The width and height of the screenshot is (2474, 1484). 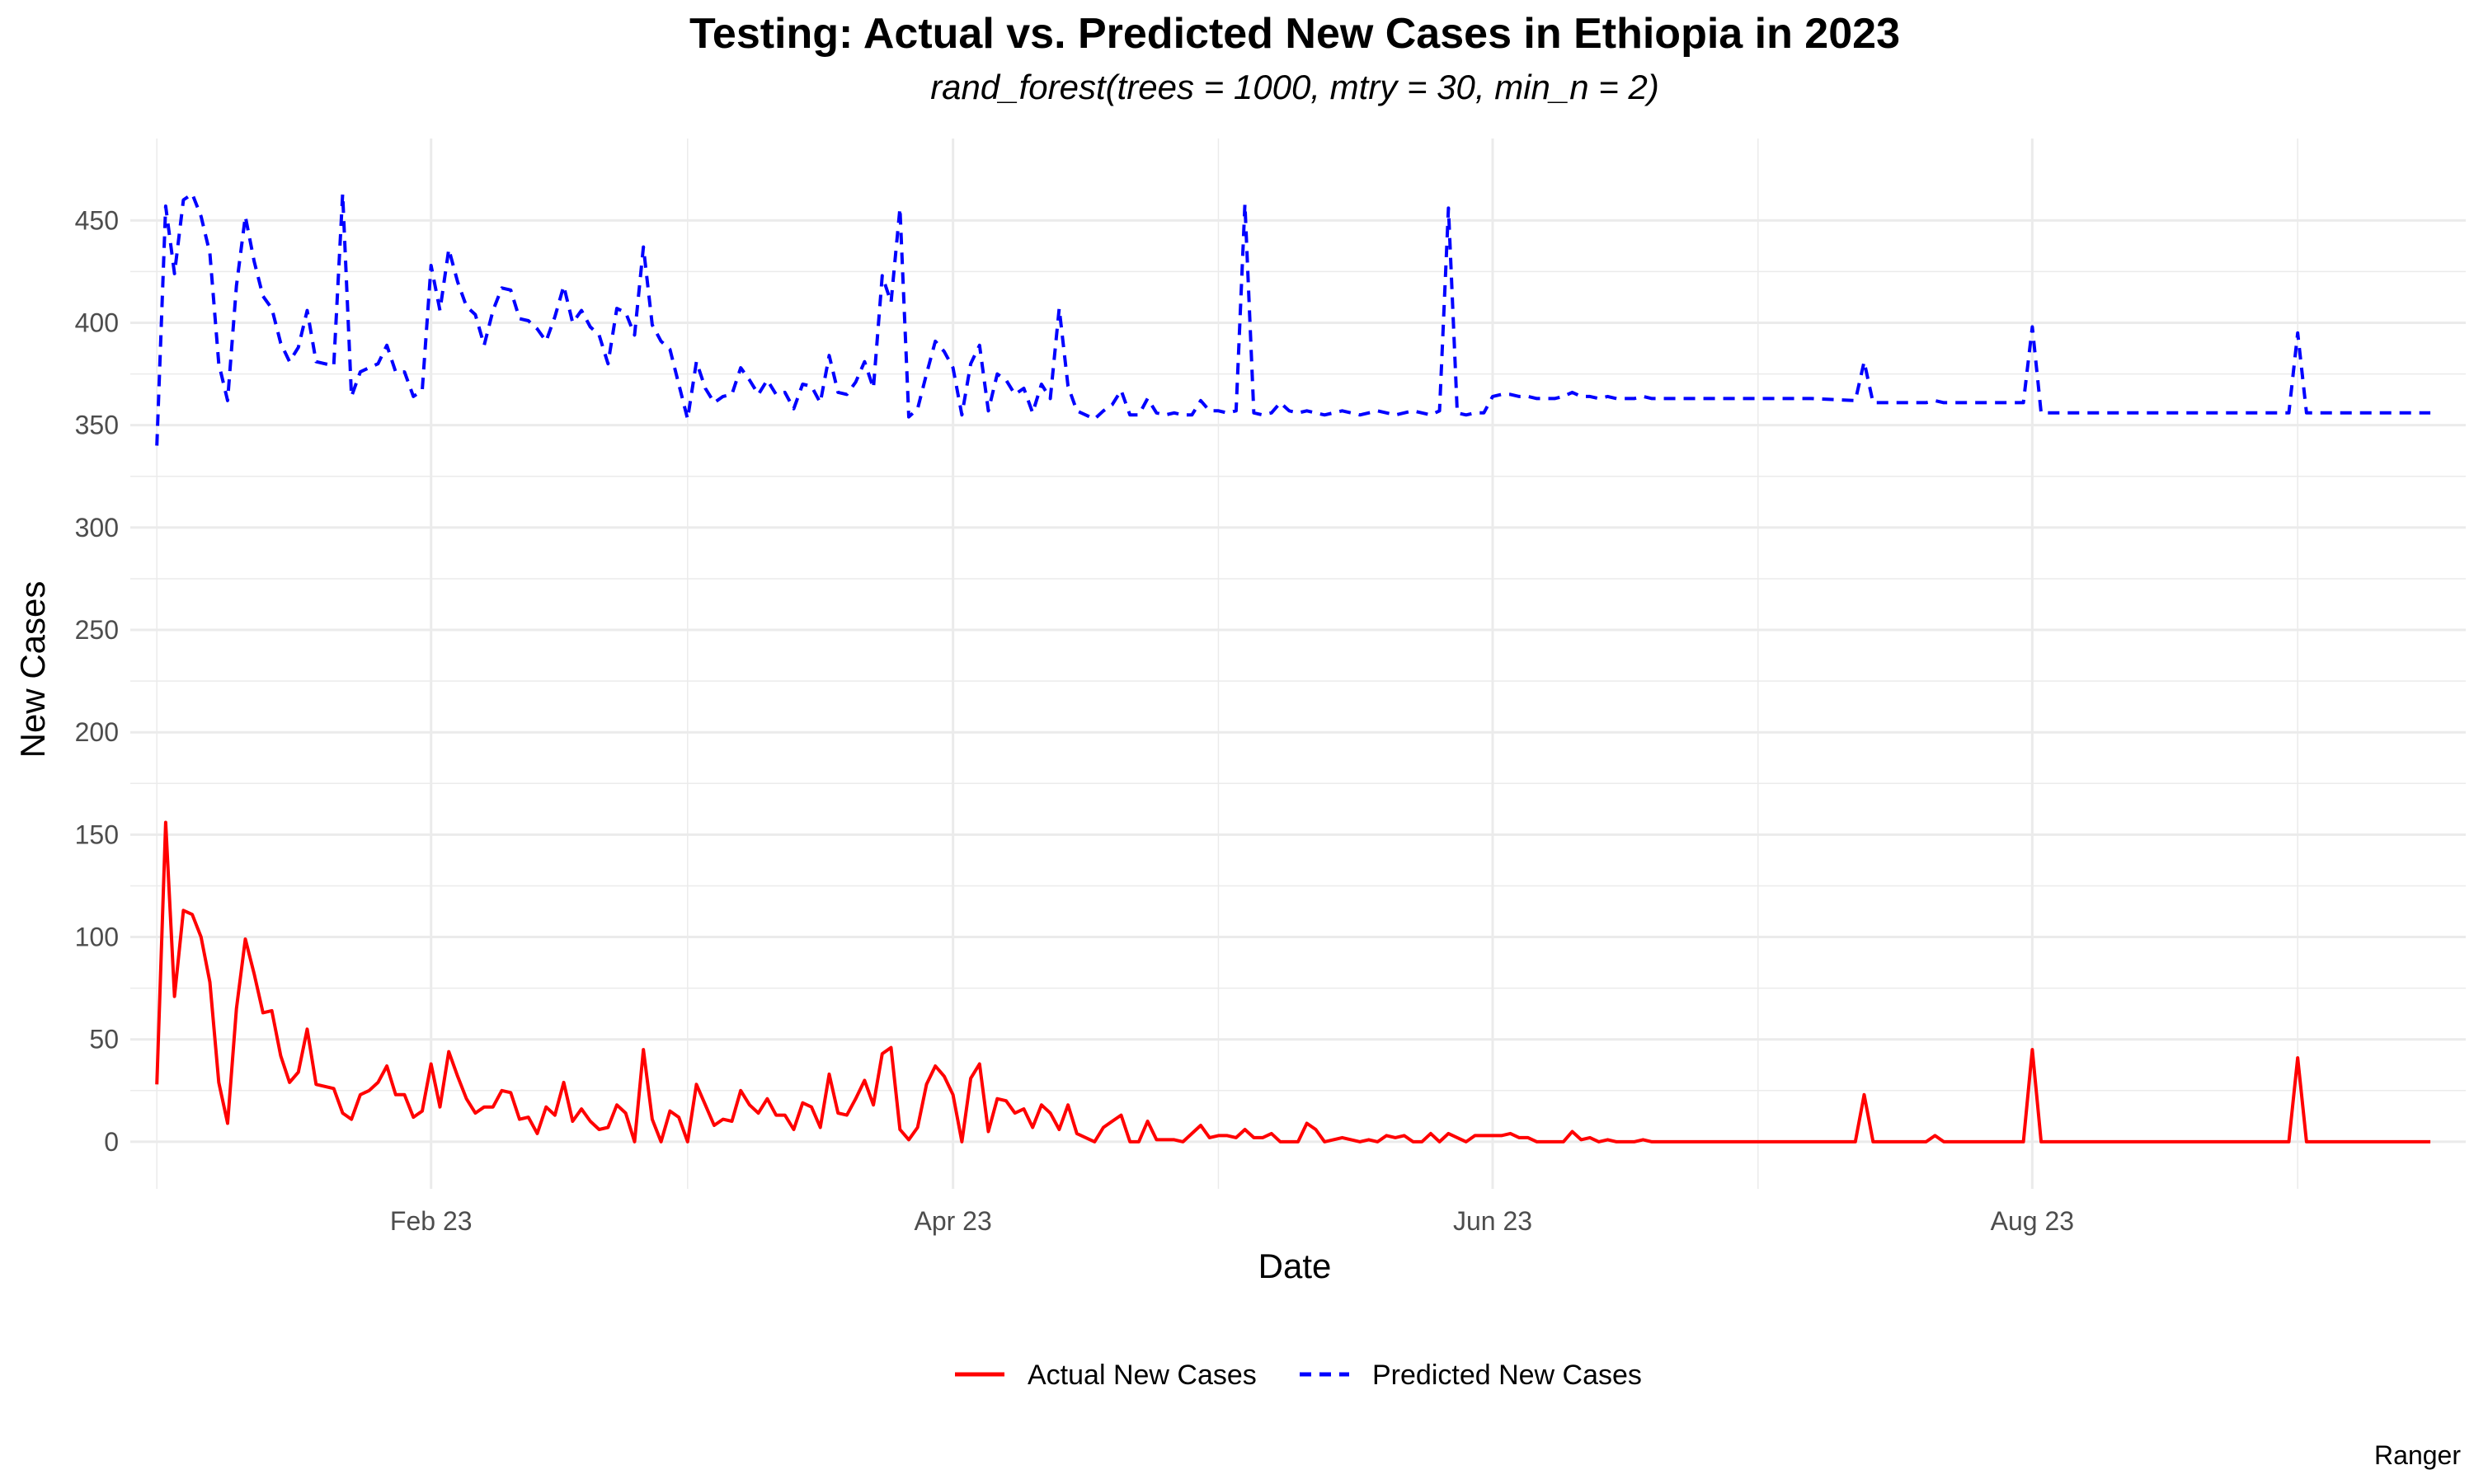 I want to click on legend-label-predicted: Predicted New Cases, so click(x=1507, y=1375).